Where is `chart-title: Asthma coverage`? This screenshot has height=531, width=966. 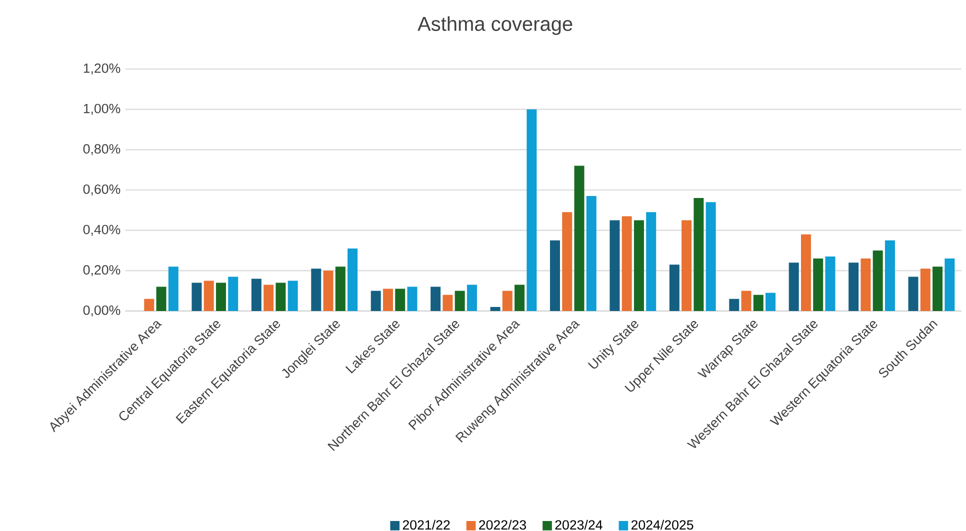
chart-title: Asthma coverage is located at coordinates (495, 25).